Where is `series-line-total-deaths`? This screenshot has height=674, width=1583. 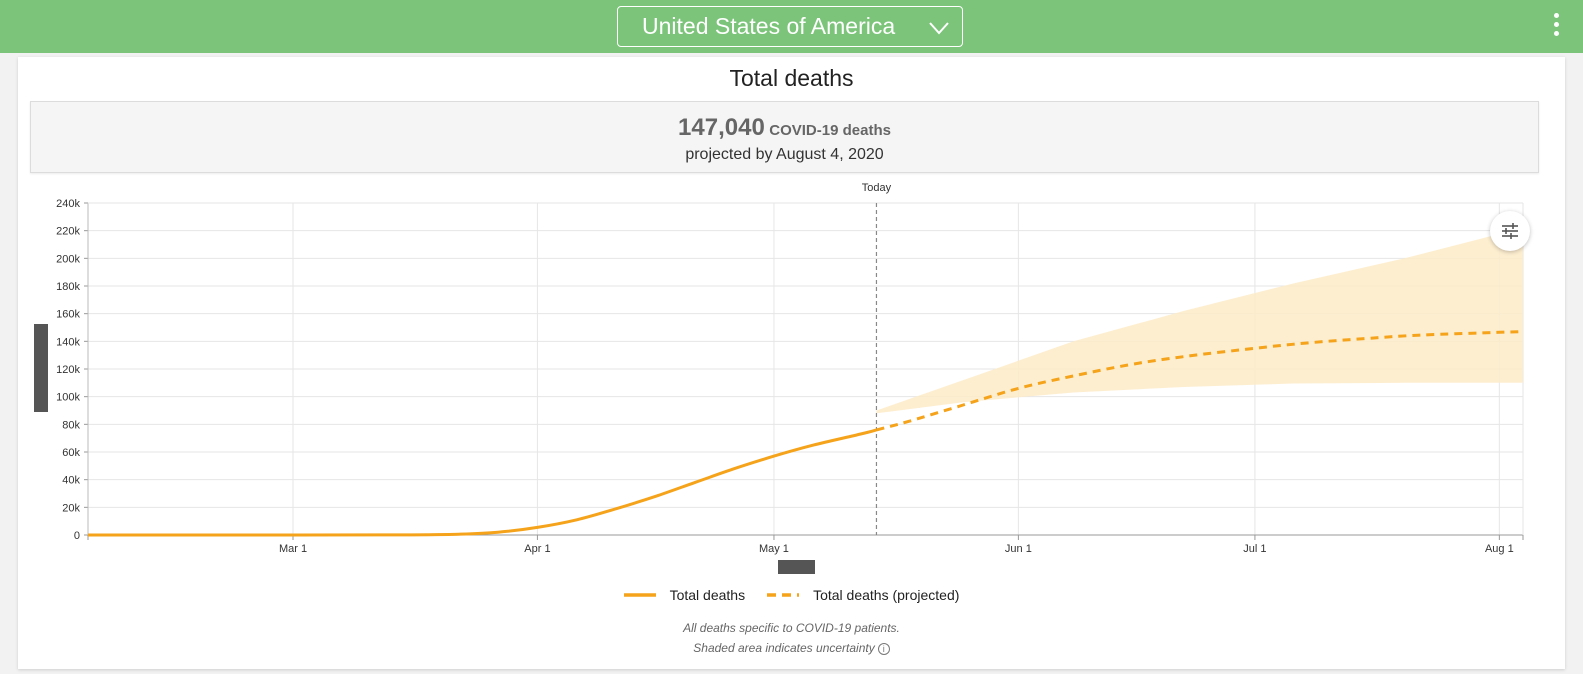 series-line-total-deaths is located at coordinates (482, 482).